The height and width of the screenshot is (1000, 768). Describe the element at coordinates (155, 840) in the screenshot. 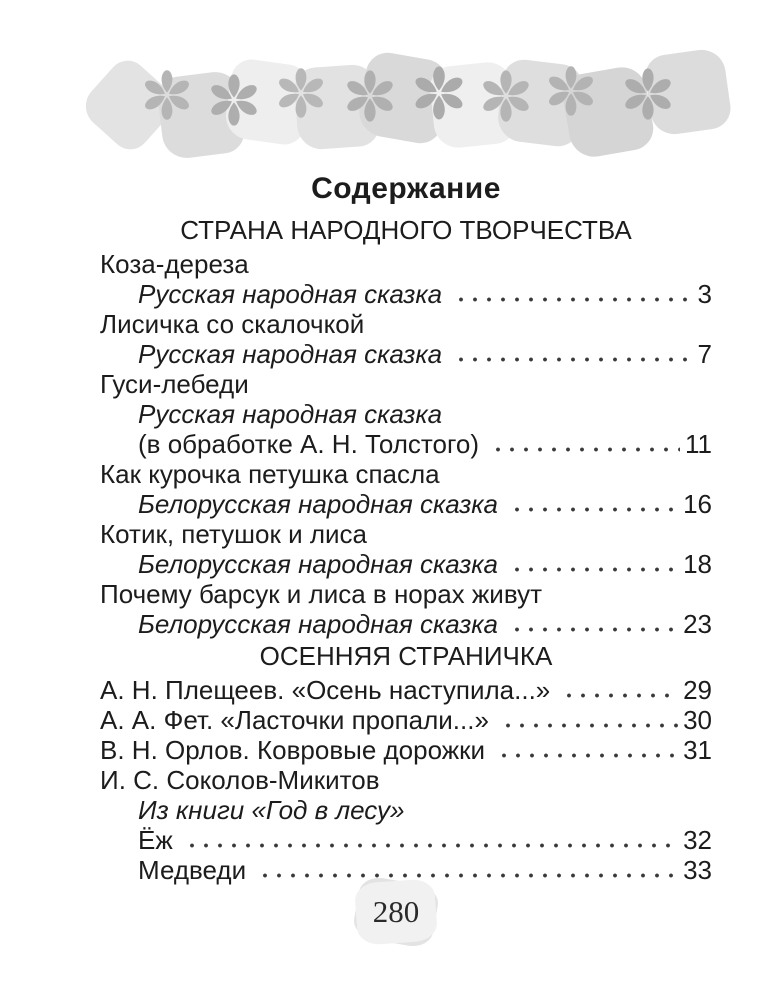

I see `toc-line-text: Ёж` at that location.